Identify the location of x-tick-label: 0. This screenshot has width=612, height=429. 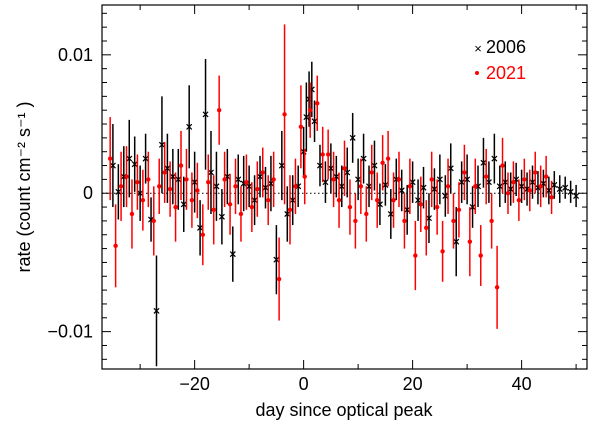
(304, 384).